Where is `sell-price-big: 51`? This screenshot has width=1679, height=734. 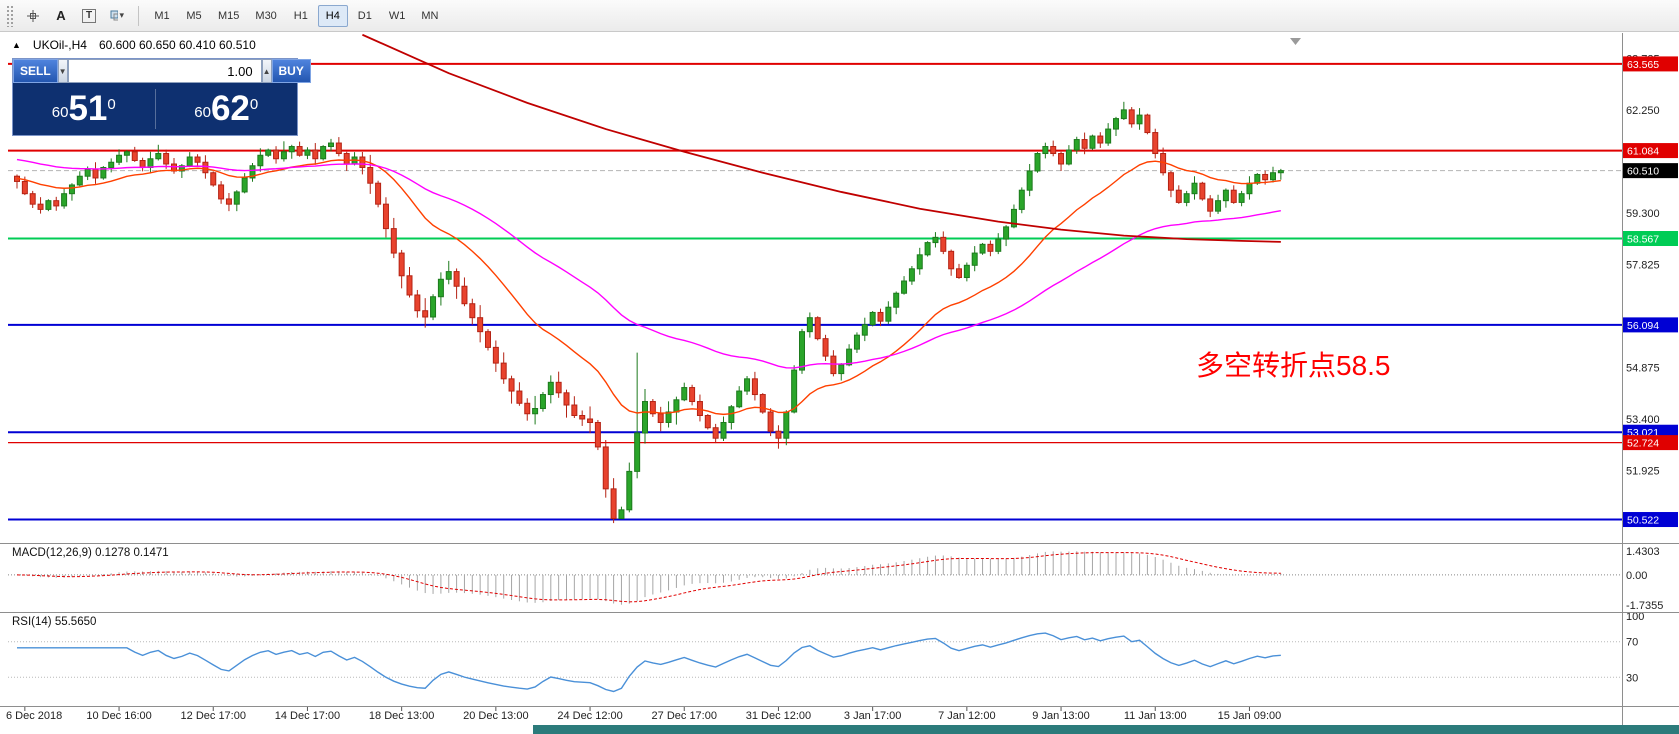 sell-price-big: 51 is located at coordinates (88, 108).